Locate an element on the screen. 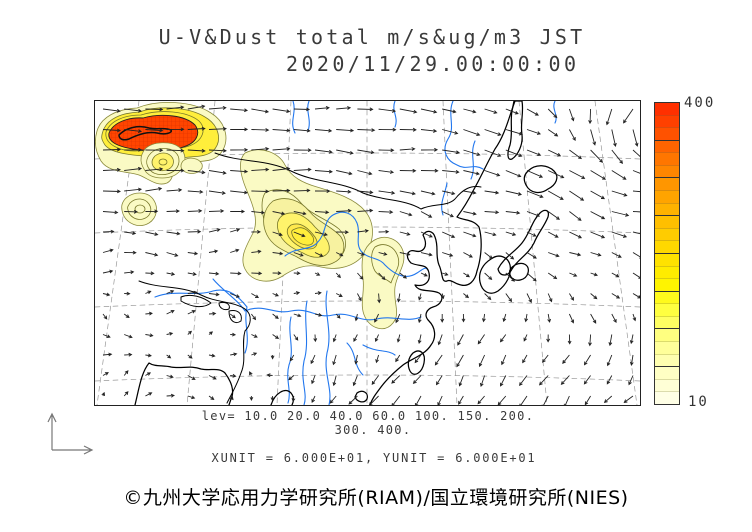 The image size is (752, 532). colorbar-max-label: 400 is located at coordinates (700, 103).